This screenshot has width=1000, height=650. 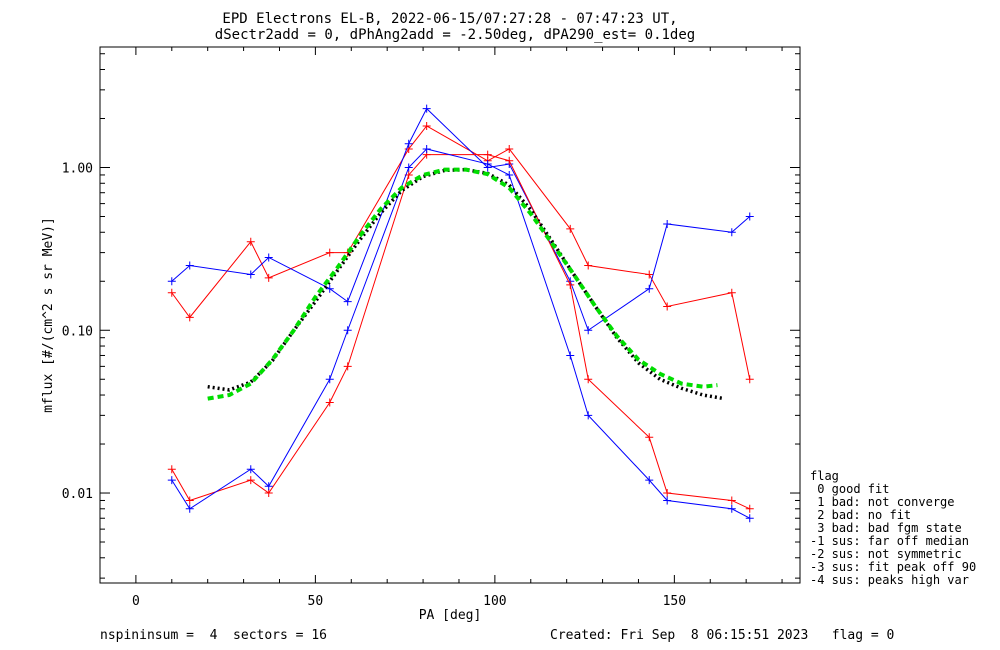 What do you see at coordinates (674, 601) in the screenshot?
I see `x-tick-label: 150` at bounding box center [674, 601].